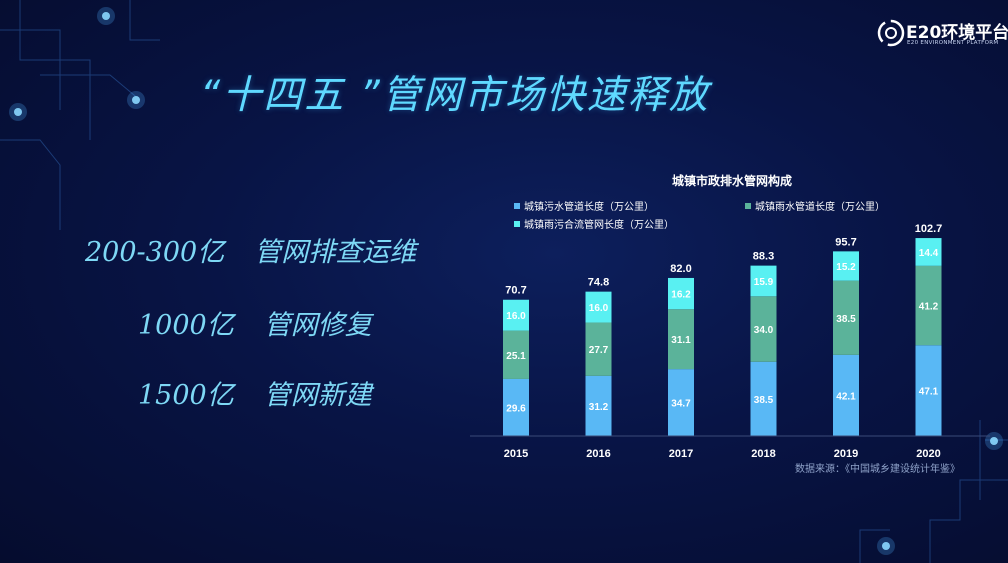 This screenshot has height=563, width=1008. I want to click on segment-value-label: 31.1, so click(681, 340).